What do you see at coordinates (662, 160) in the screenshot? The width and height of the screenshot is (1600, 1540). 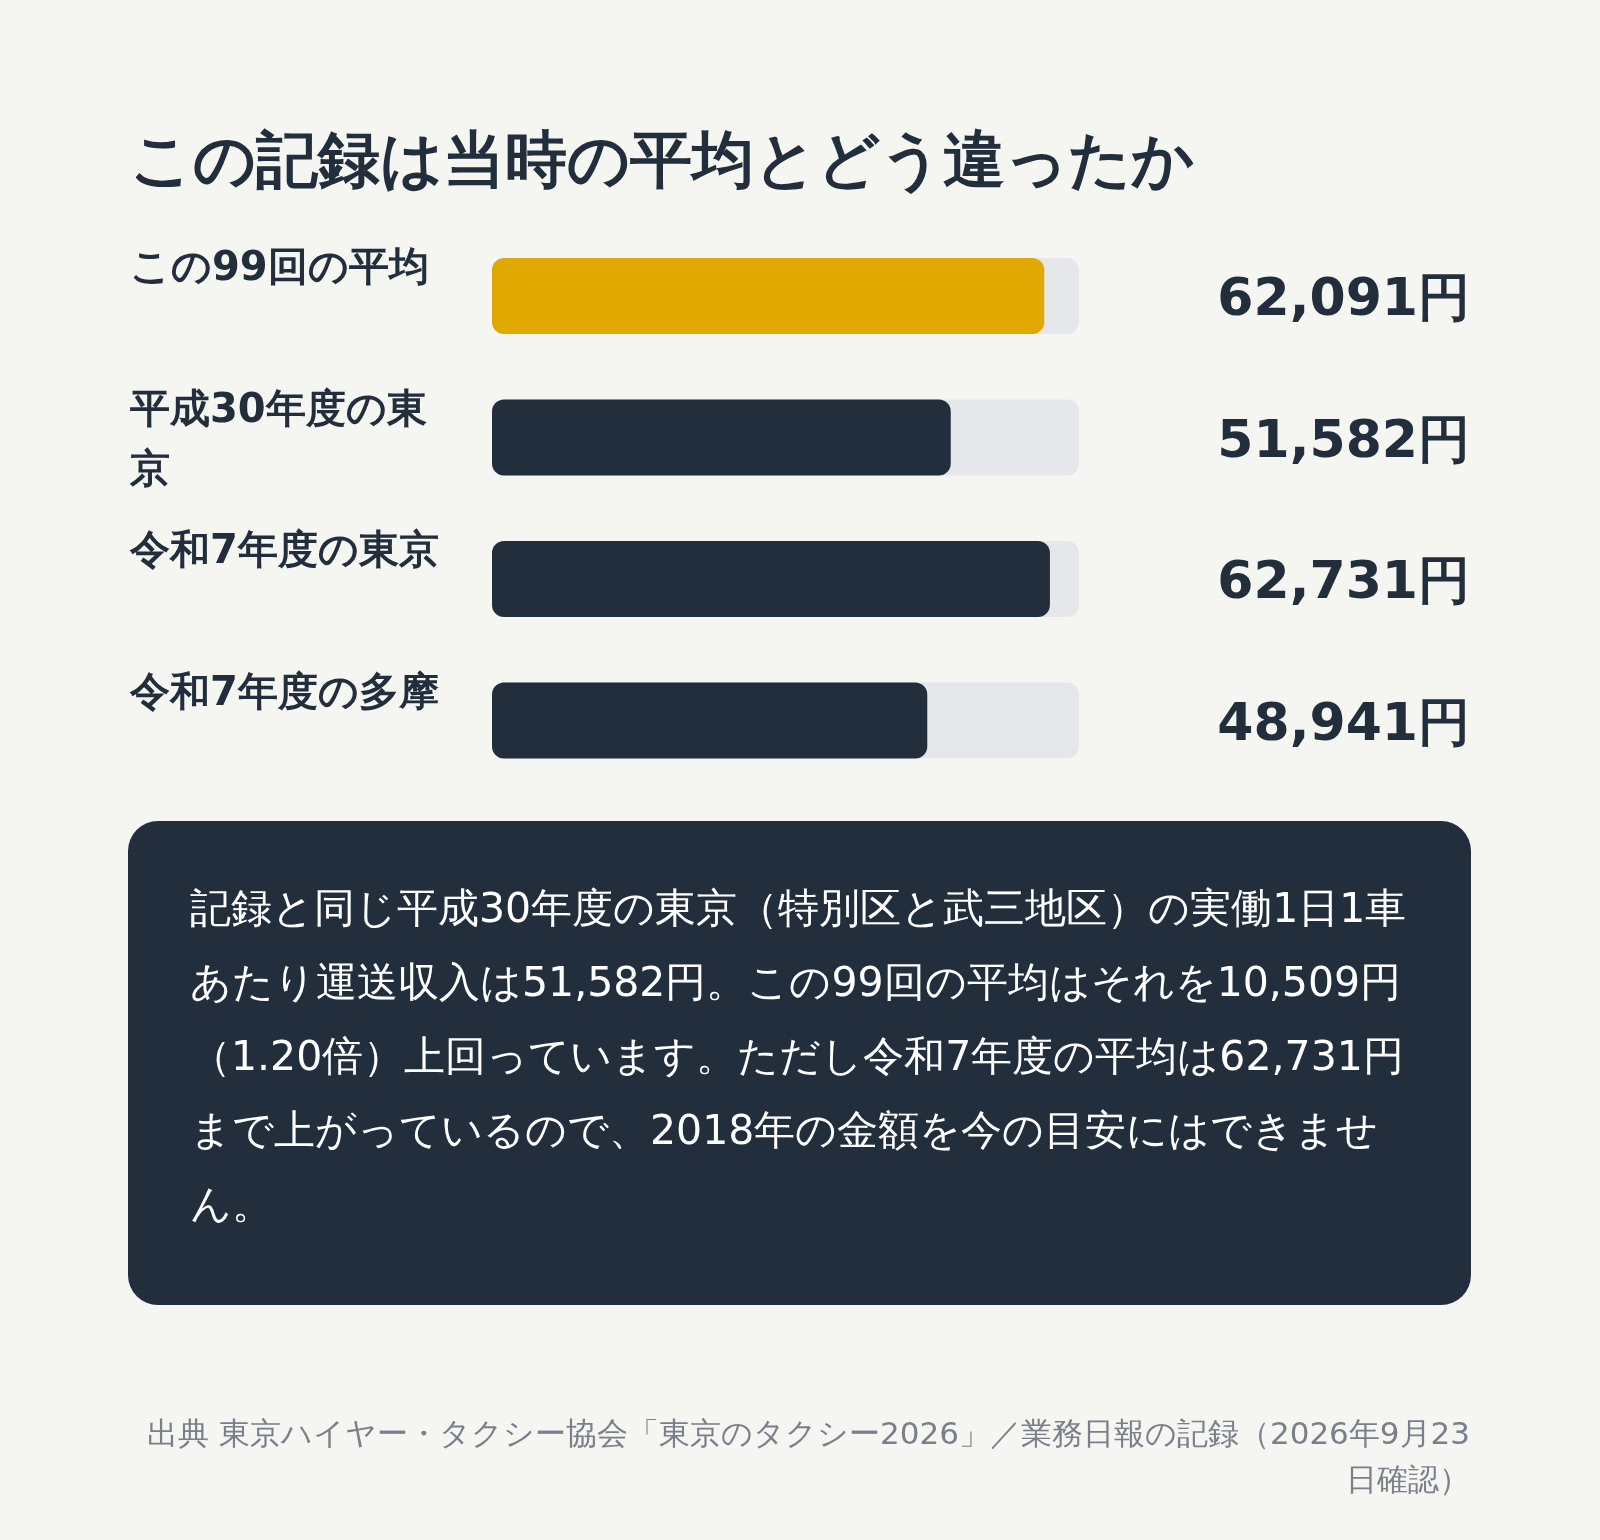 I see `chart-title: この記録は当時の平均とどう違ったか` at bounding box center [662, 160].